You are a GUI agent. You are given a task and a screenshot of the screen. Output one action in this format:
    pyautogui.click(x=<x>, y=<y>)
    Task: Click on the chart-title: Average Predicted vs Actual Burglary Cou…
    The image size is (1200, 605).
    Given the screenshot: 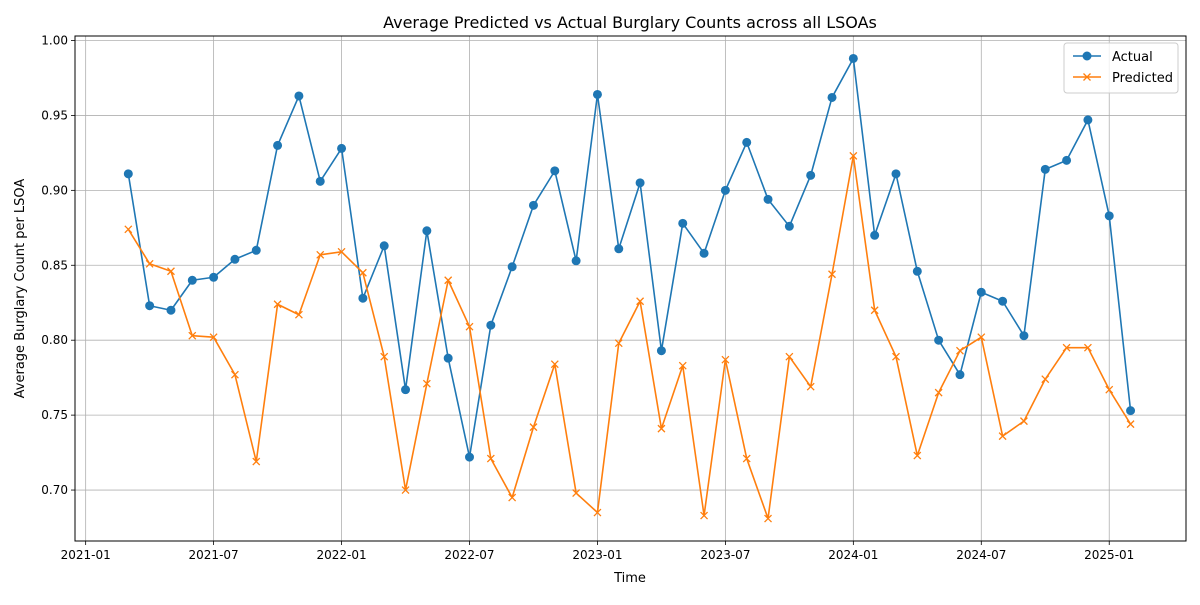 What is the action you would take?
    pyautogui.click(x=630, y=22)
    